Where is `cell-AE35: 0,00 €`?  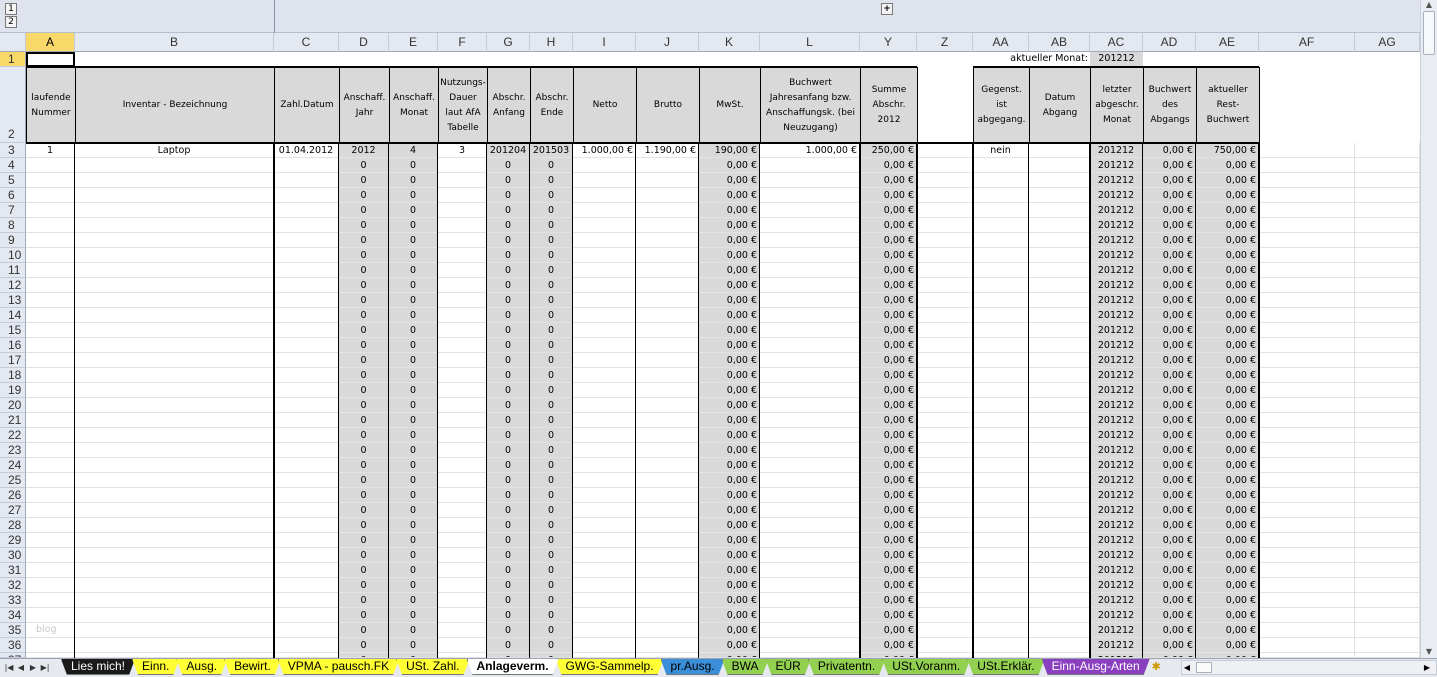
cell-AE35: 0,00 € is located at coordinates (1227, 630).